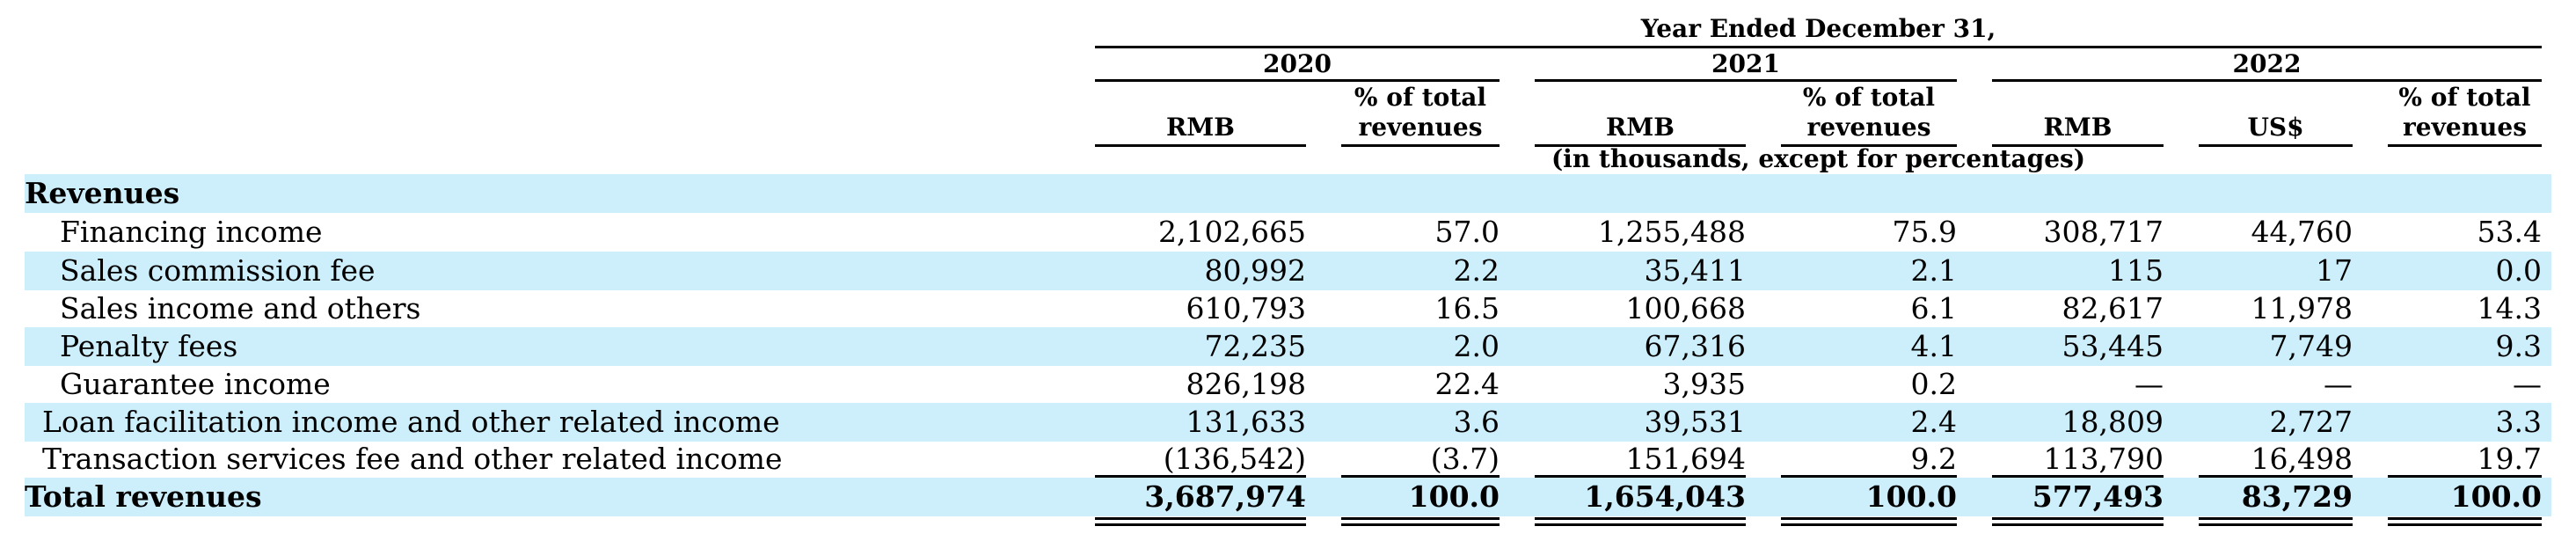 This screenshot has height=541, width=2576. Describe the element at coordinates (1255, 270) in the screenshot. I see `cell-2020-rmb: 80,992` at that location.